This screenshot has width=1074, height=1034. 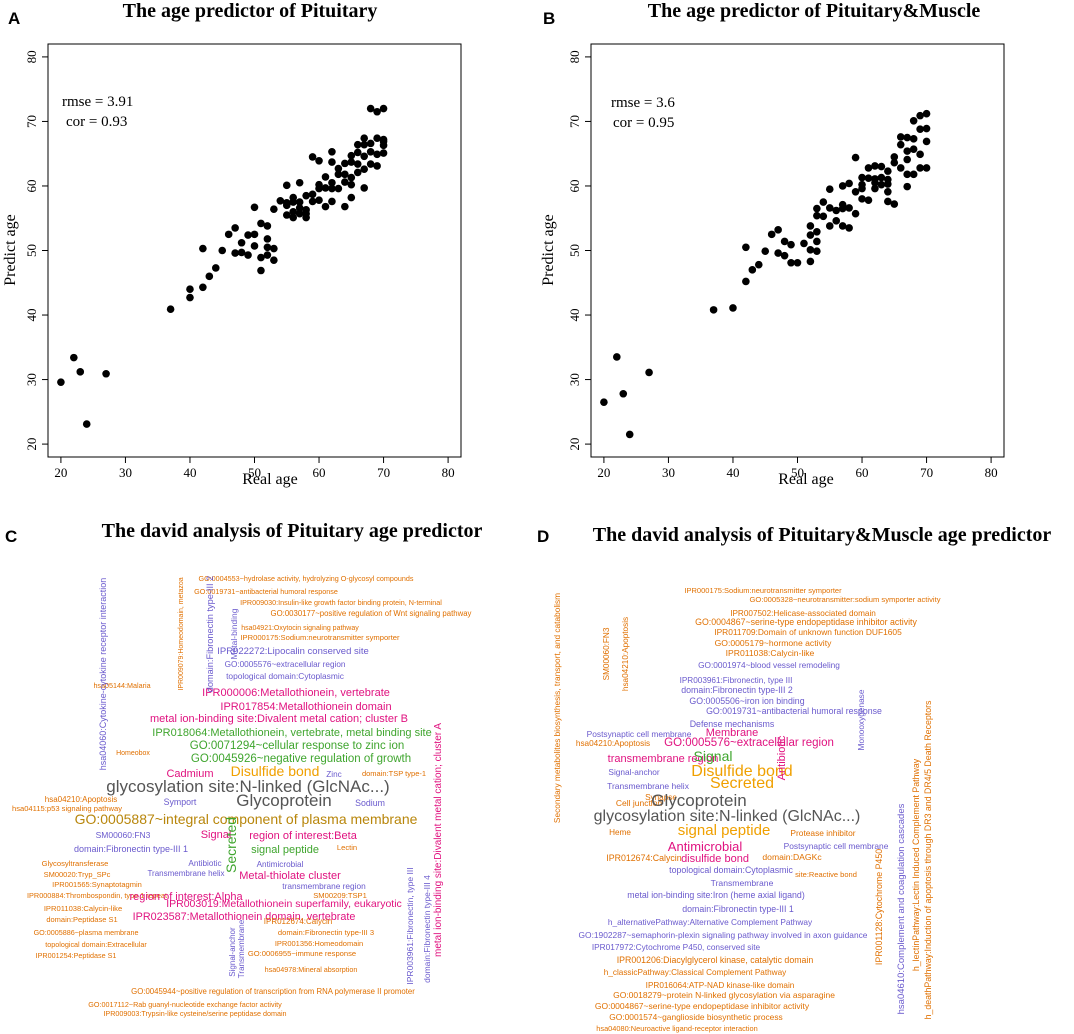 What do you see at coordinates (234, 633) in the screenshot?
I see `wordcloud-term: Metal-binding` at bounding box center [234, 633].